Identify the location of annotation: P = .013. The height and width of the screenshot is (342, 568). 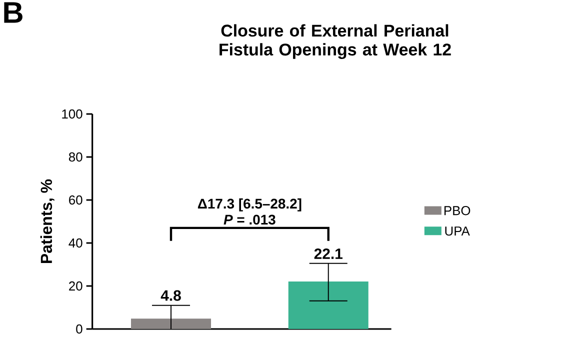
(250, 219).